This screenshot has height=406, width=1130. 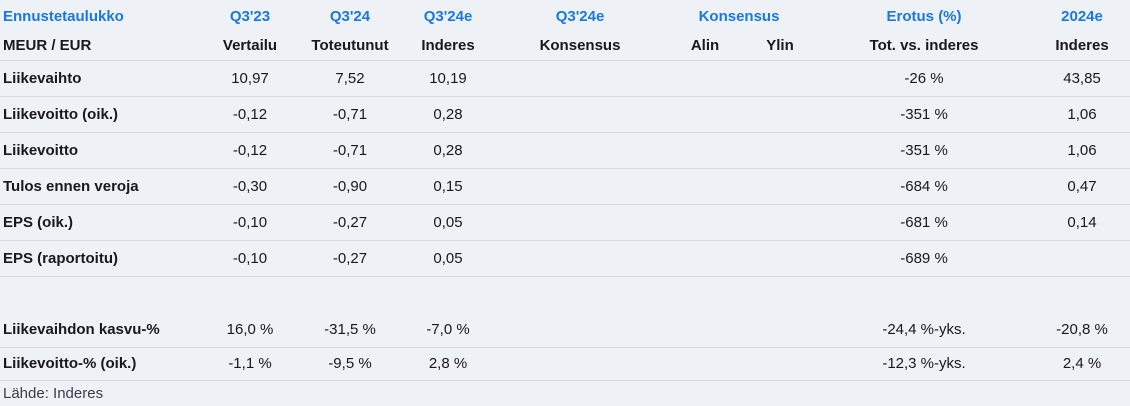 What do you see at coordinates (1082, 186) in the screenshot?
I see `cell: 0,47` at bounding box center [1082, 186].